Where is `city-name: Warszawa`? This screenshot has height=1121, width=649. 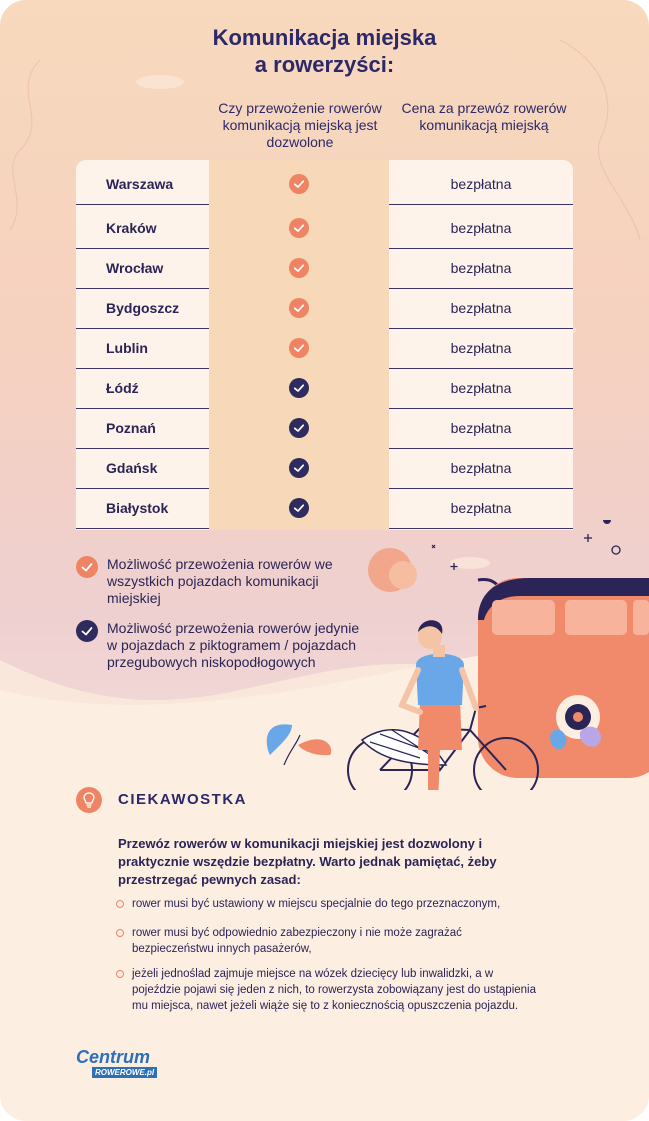 city-name: Warszawa is located at coordinates (140, 184).